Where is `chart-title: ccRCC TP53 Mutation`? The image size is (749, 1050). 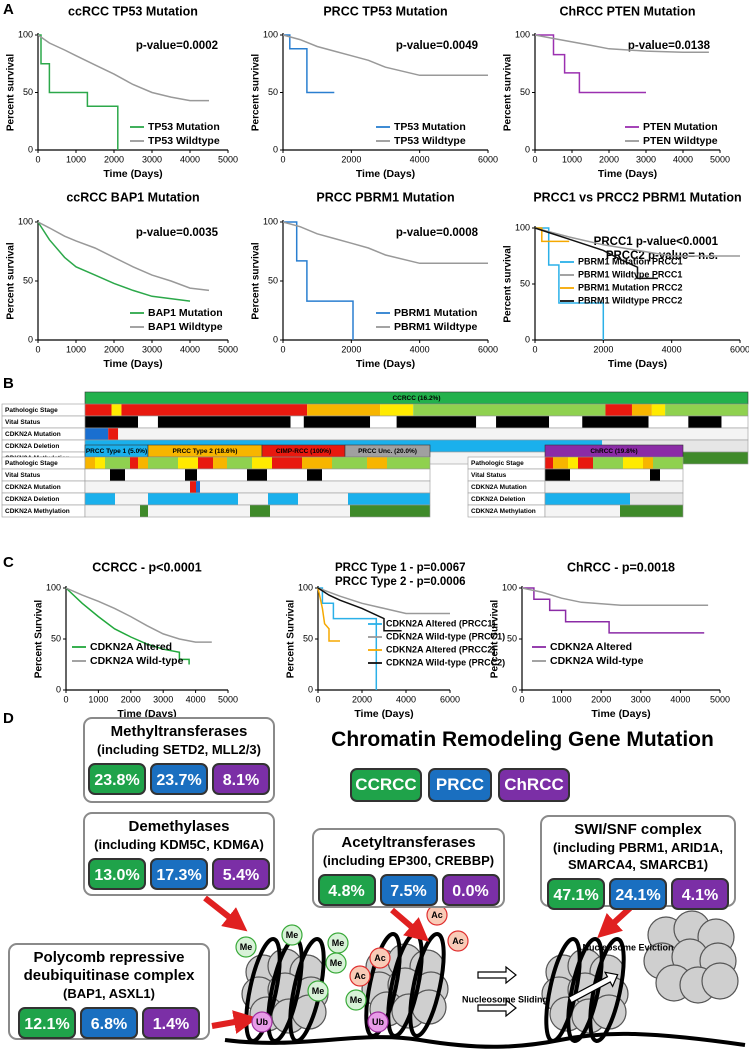
chart-title: ccRCC TP53 Mutation is located at coordinates (133, 11).